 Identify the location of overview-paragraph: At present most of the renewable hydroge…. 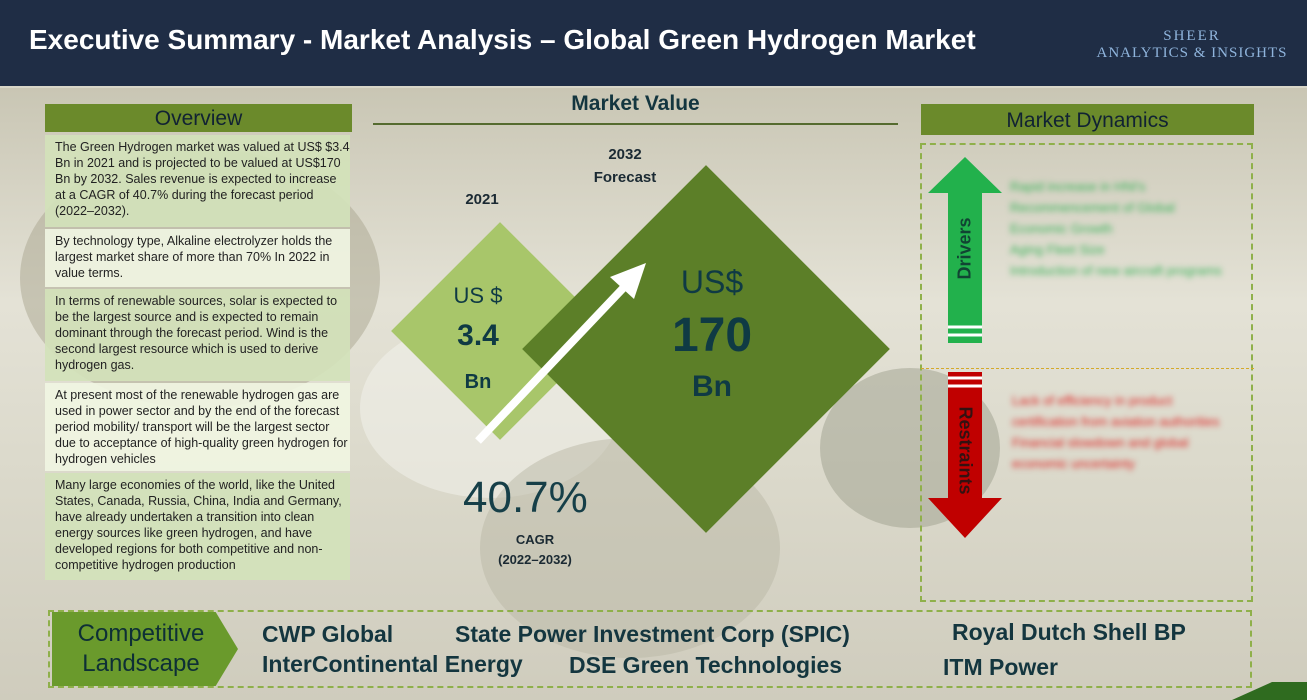
(197, 427).